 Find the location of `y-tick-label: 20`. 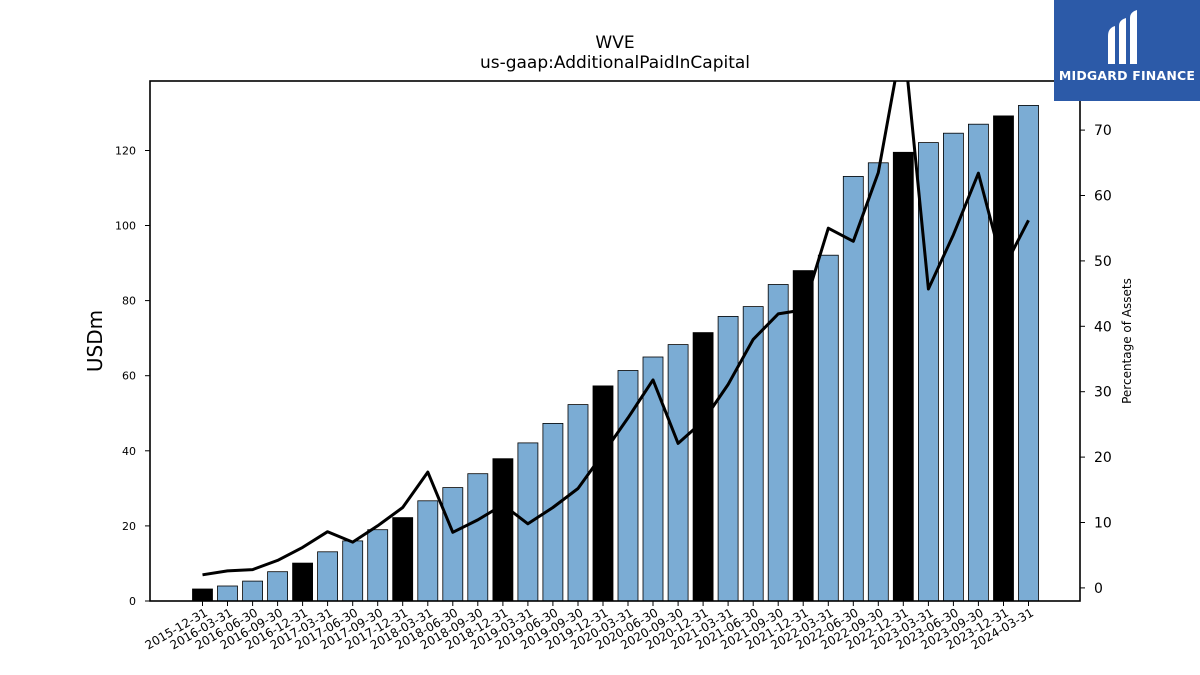

y-tick-label: 20 is located at coordinates (129, 526).